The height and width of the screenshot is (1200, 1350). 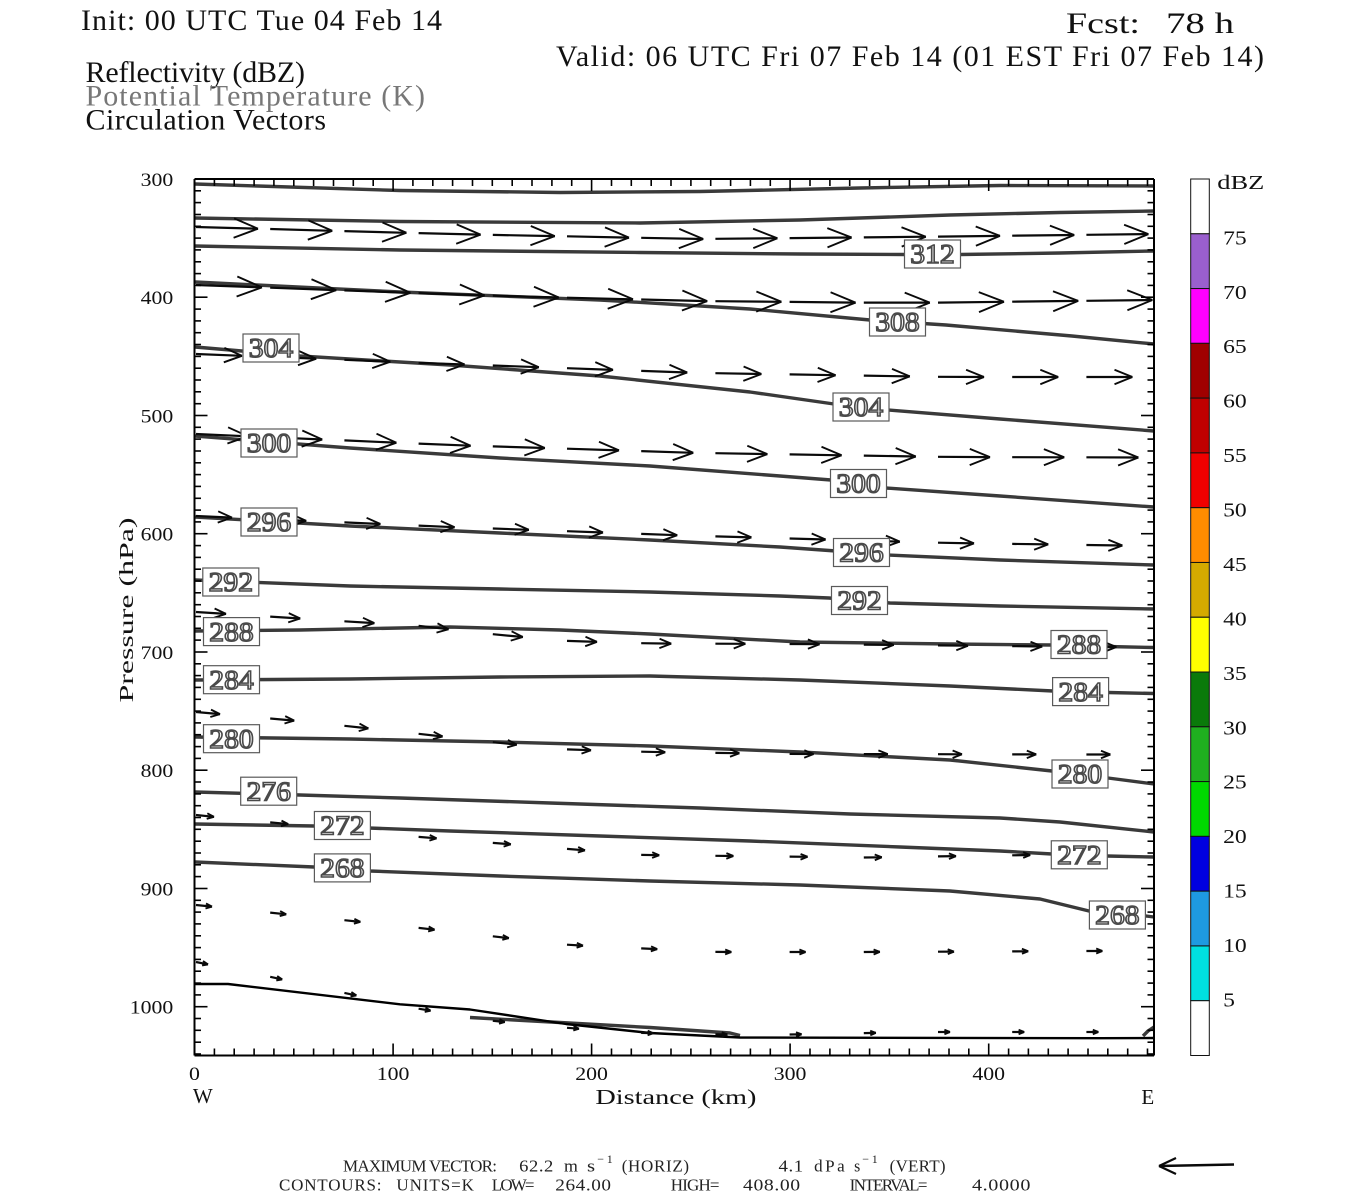 I want to click on svg-text: Reflectivity (dBZ), so click(x=196, y=72).